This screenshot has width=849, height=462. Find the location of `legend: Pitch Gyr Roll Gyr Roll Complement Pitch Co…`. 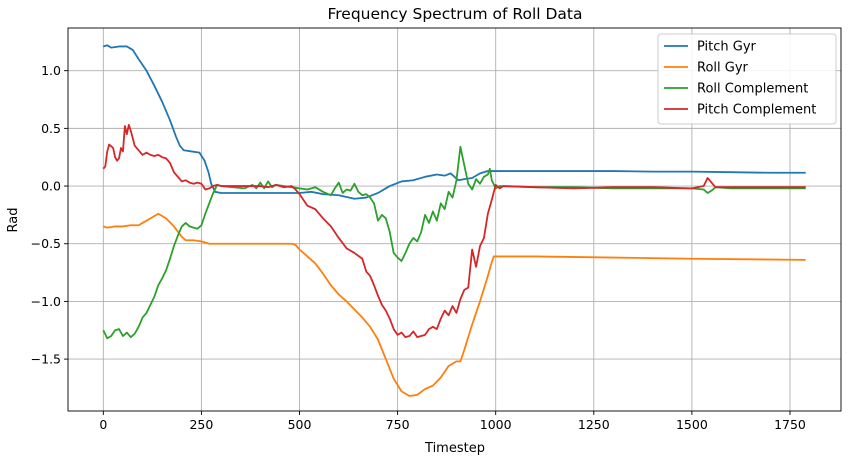

legend: Pitch Gyr Roll Gyr Roll Complement Pitch Co… is located at coordinates (747, 79).